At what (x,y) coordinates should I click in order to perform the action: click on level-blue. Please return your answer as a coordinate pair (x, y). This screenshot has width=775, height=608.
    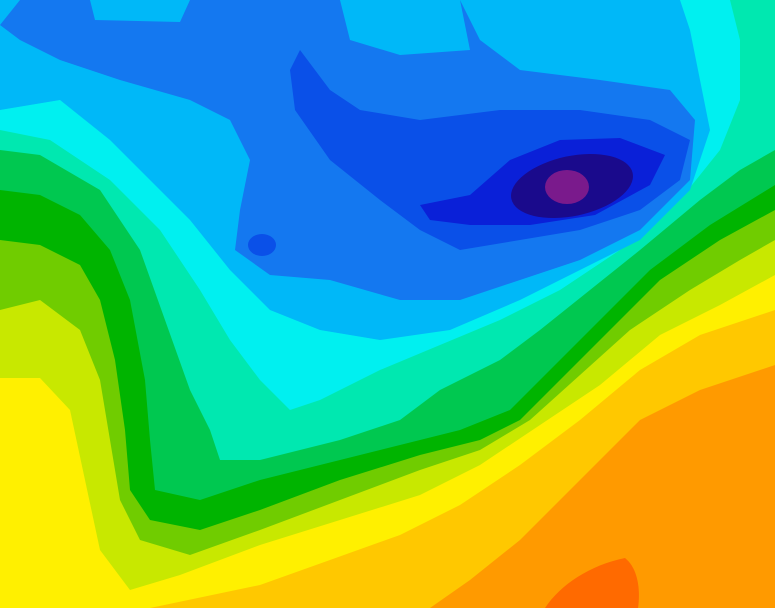
    Looking at the image, I should click on (262, 245).